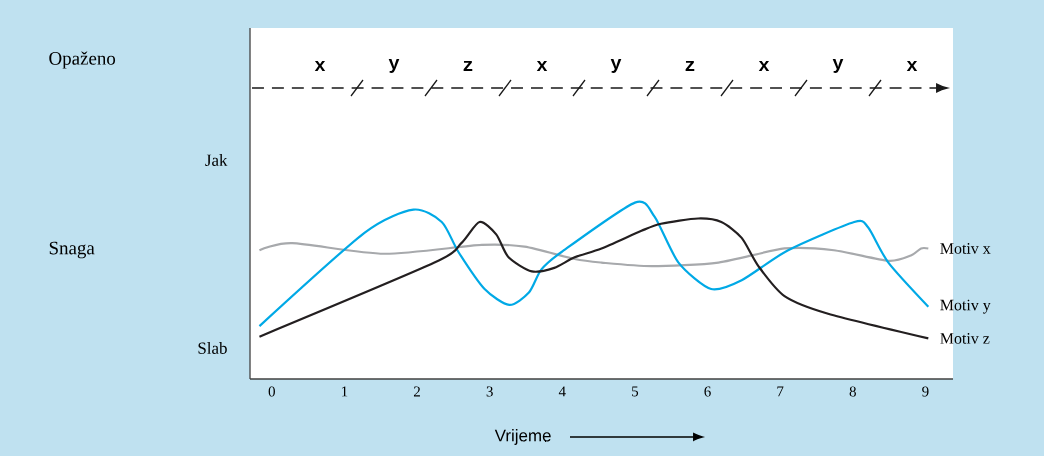 Image resolution: width=1044 pixels, height=456 pixels. Describe the element at coordinates (271, 391) in the screenshot. I see `x-tick-label: 0` at that location.